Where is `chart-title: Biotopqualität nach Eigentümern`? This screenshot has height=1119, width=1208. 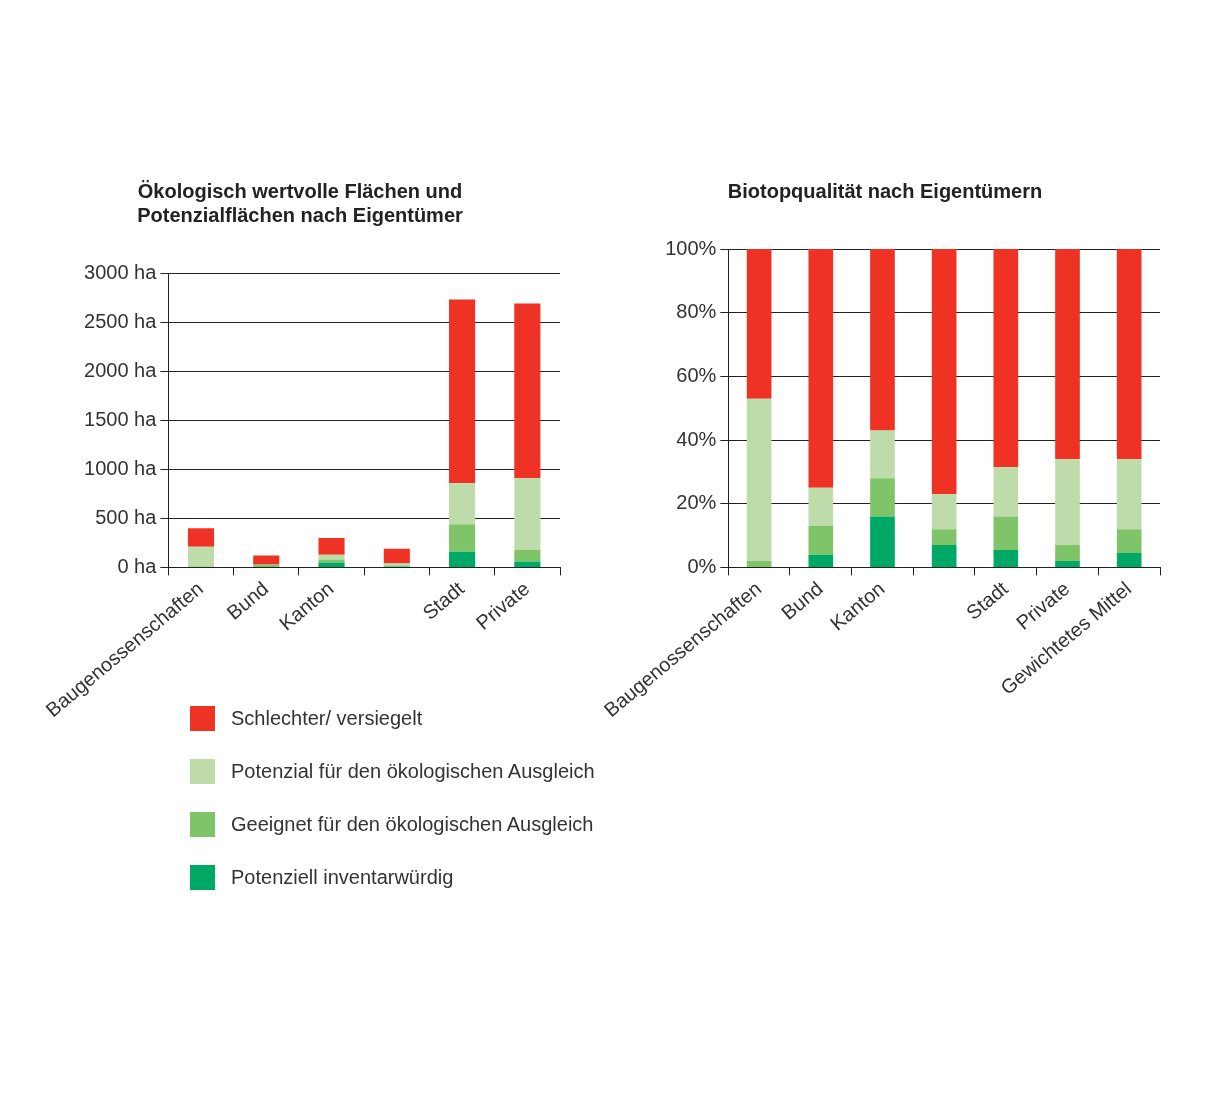 chart-title: Biotopqualität nach Eigentümern is located at coordinates (885, 190).